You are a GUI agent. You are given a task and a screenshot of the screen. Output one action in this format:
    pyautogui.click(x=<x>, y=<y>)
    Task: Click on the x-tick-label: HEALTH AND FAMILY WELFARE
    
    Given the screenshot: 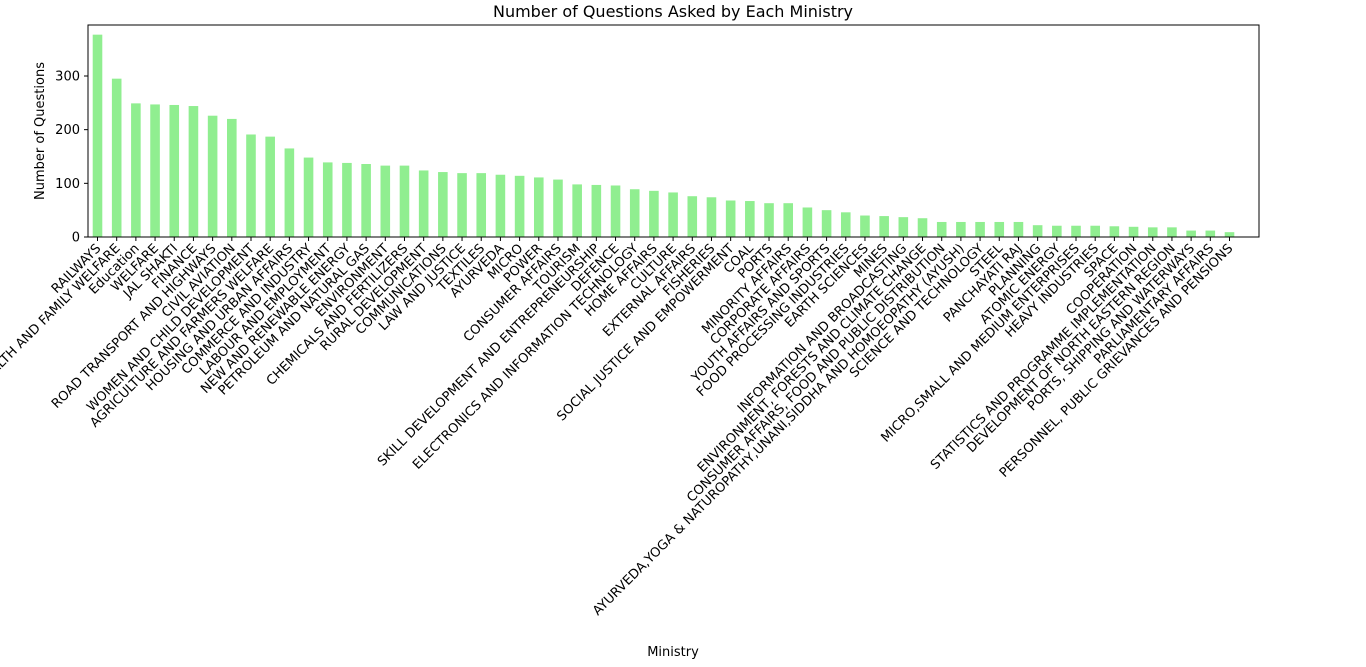 What is the action you would take?
    pyautogui.click(x=62, y=315)
    